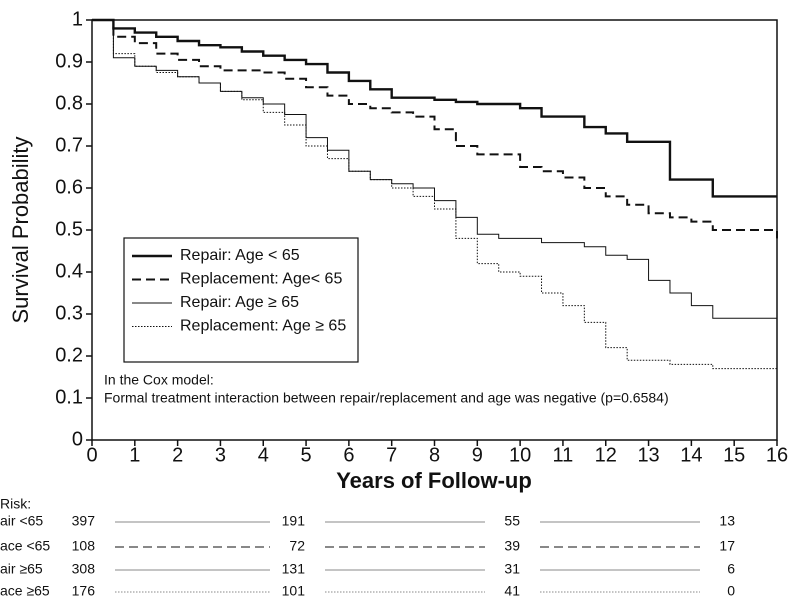 This screenshot has height=601, width=794. What do you see at coordinates (69, 187) in the screenshot?
I see `y-tick-label: 0.6` at bounding box center [69, 187].